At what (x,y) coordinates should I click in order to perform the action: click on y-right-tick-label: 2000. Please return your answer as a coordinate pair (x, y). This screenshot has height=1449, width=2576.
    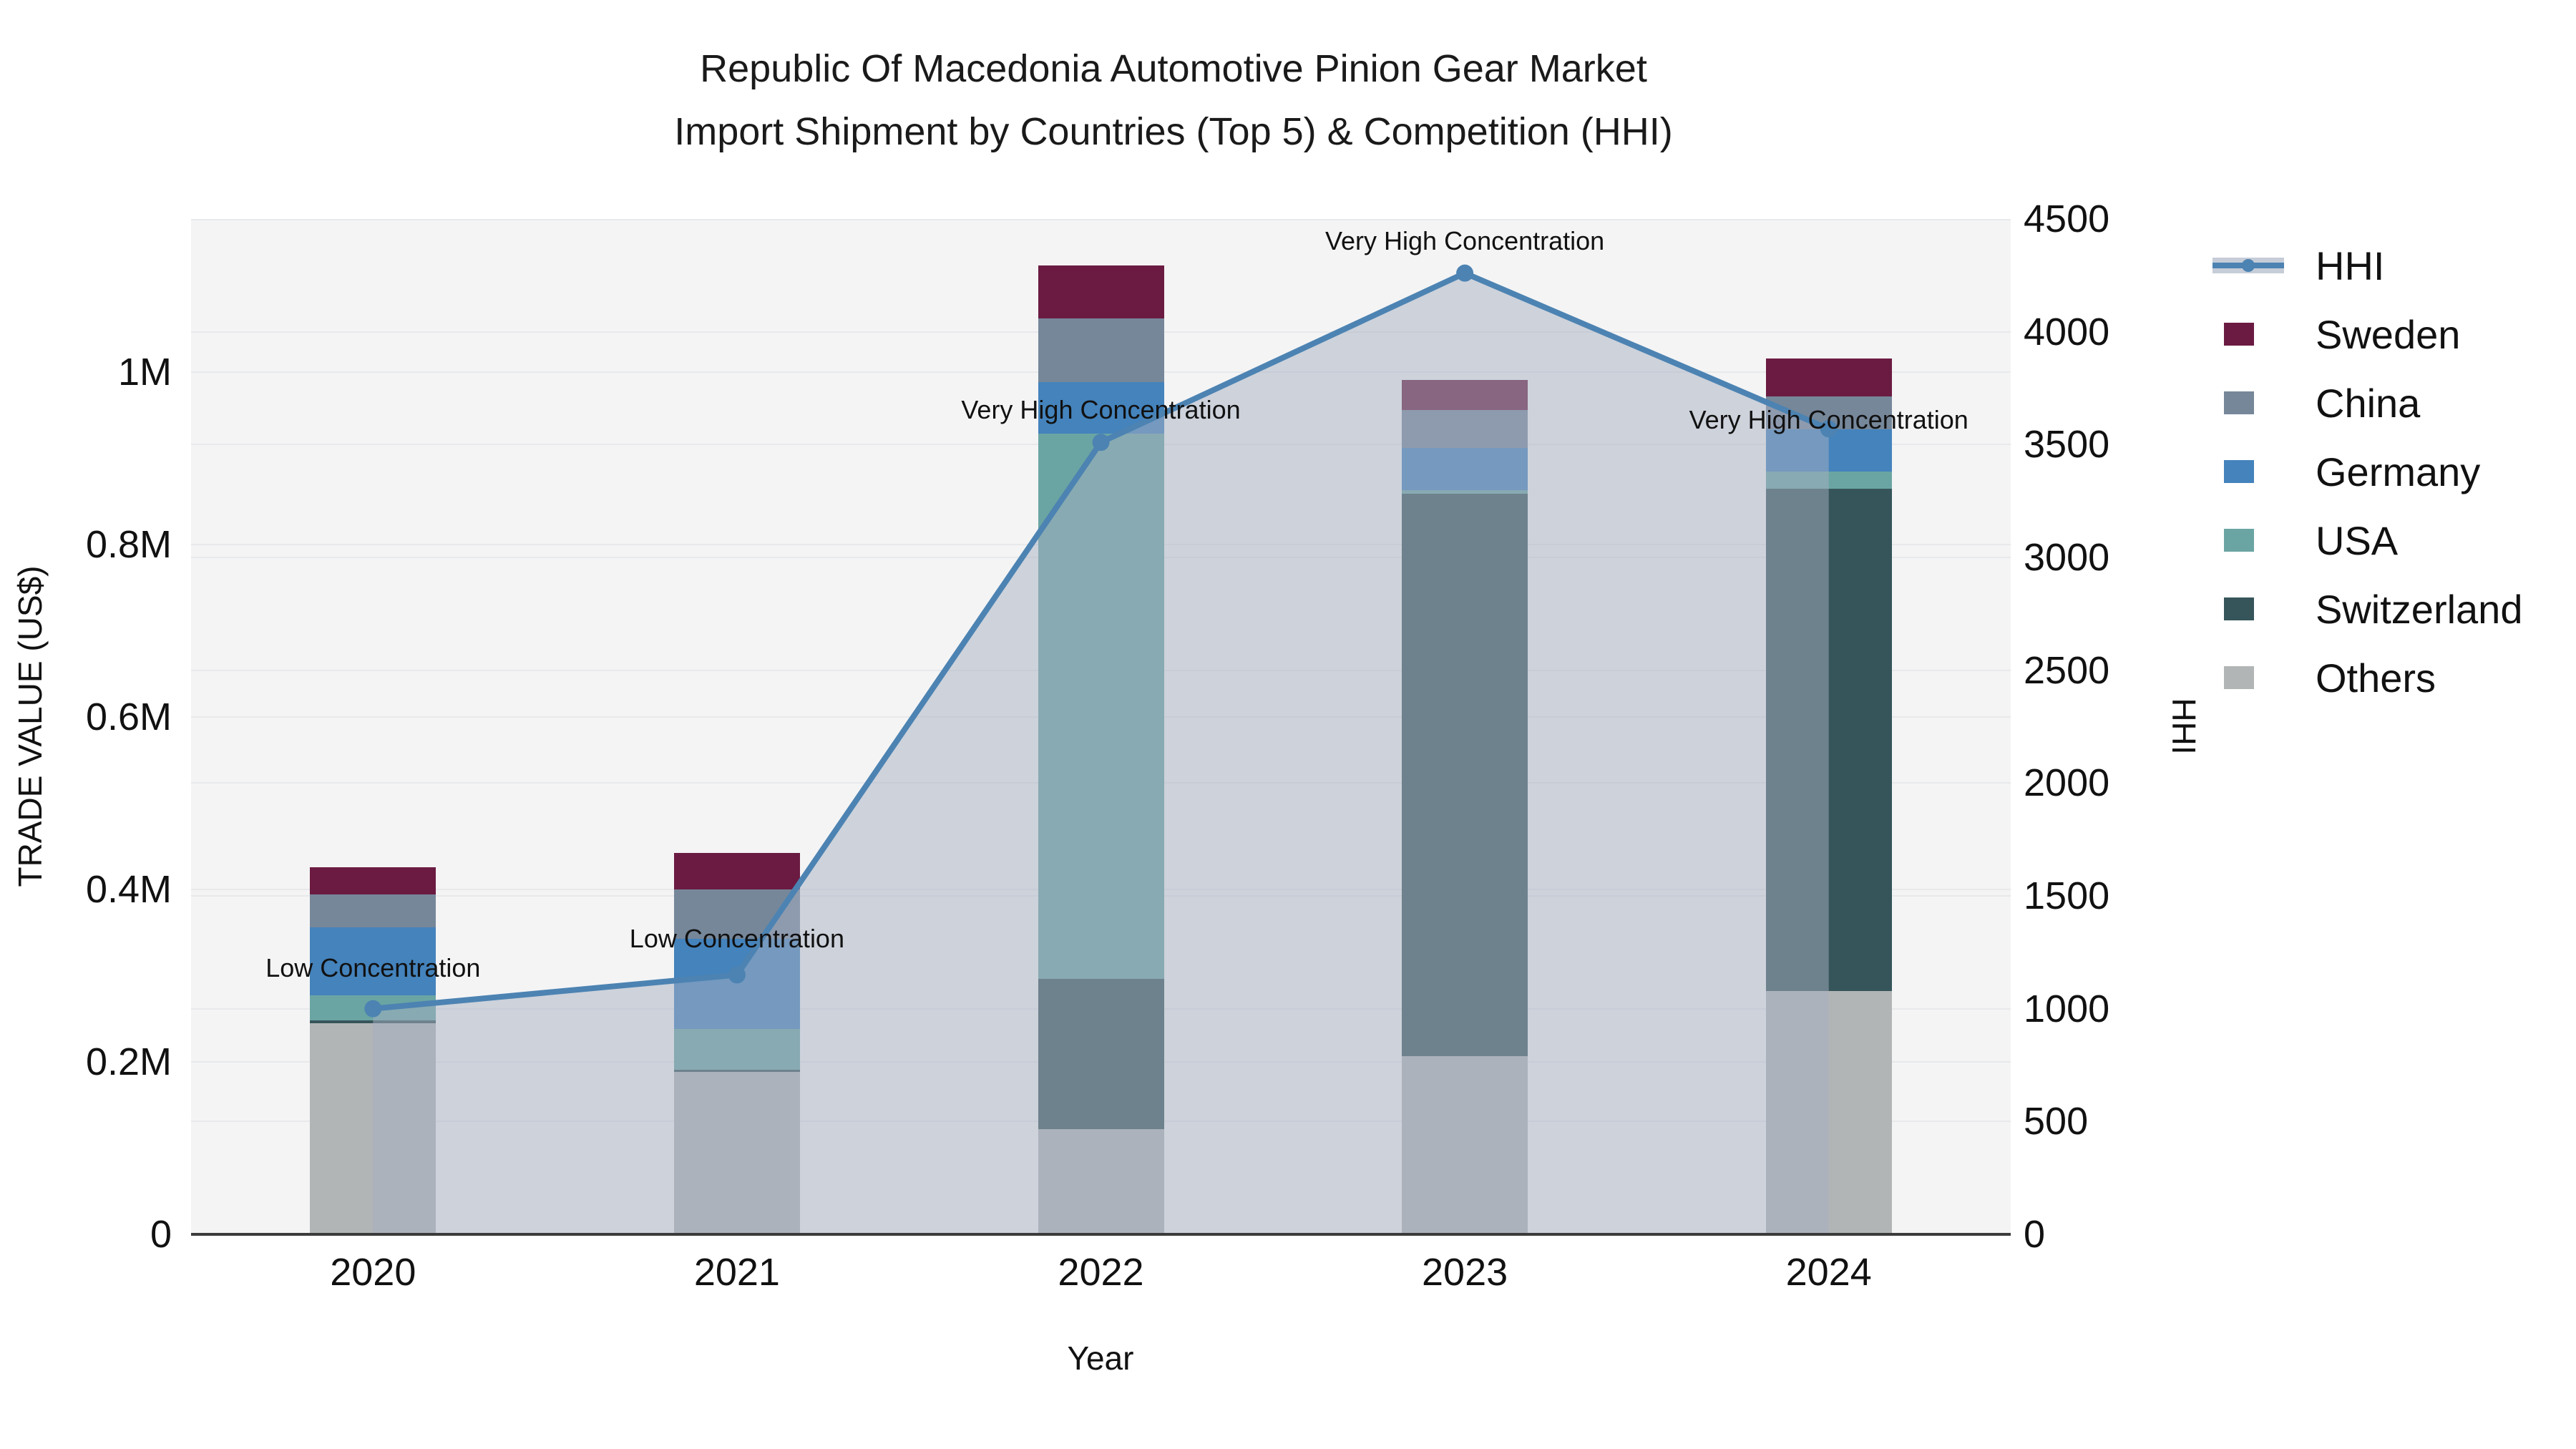
    Looking at the image, I should click on (2067, 783).